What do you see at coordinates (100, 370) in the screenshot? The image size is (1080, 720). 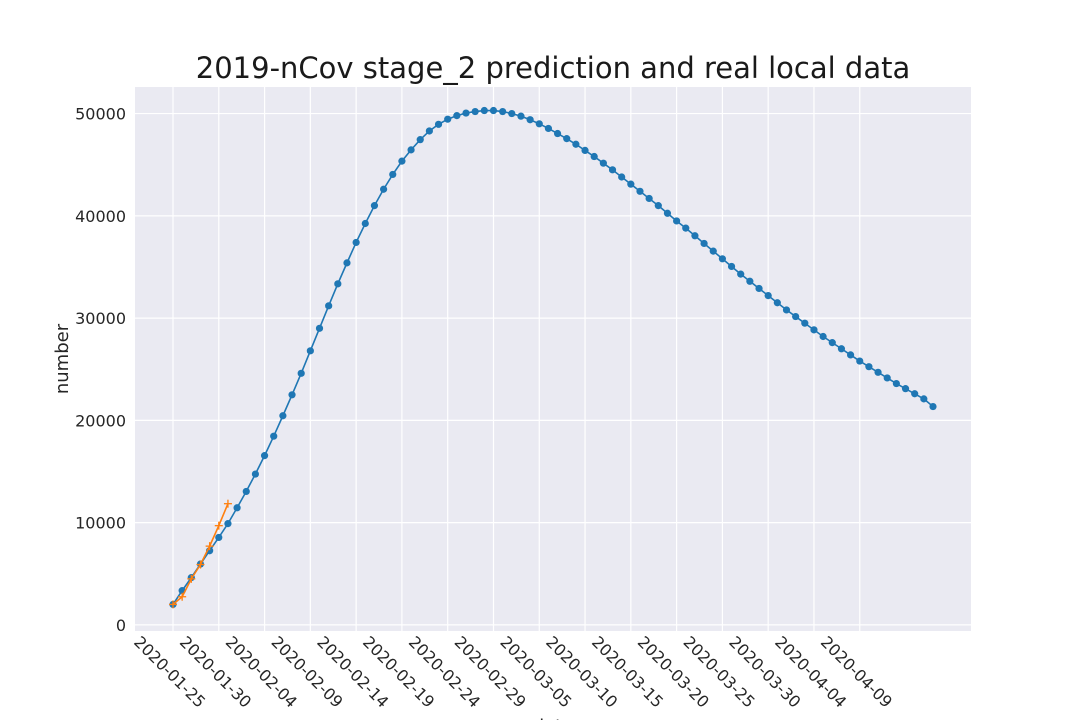 I see `y-axis: 0 10000 20000 30000 40000 50000` at bounding box center [100, 370].